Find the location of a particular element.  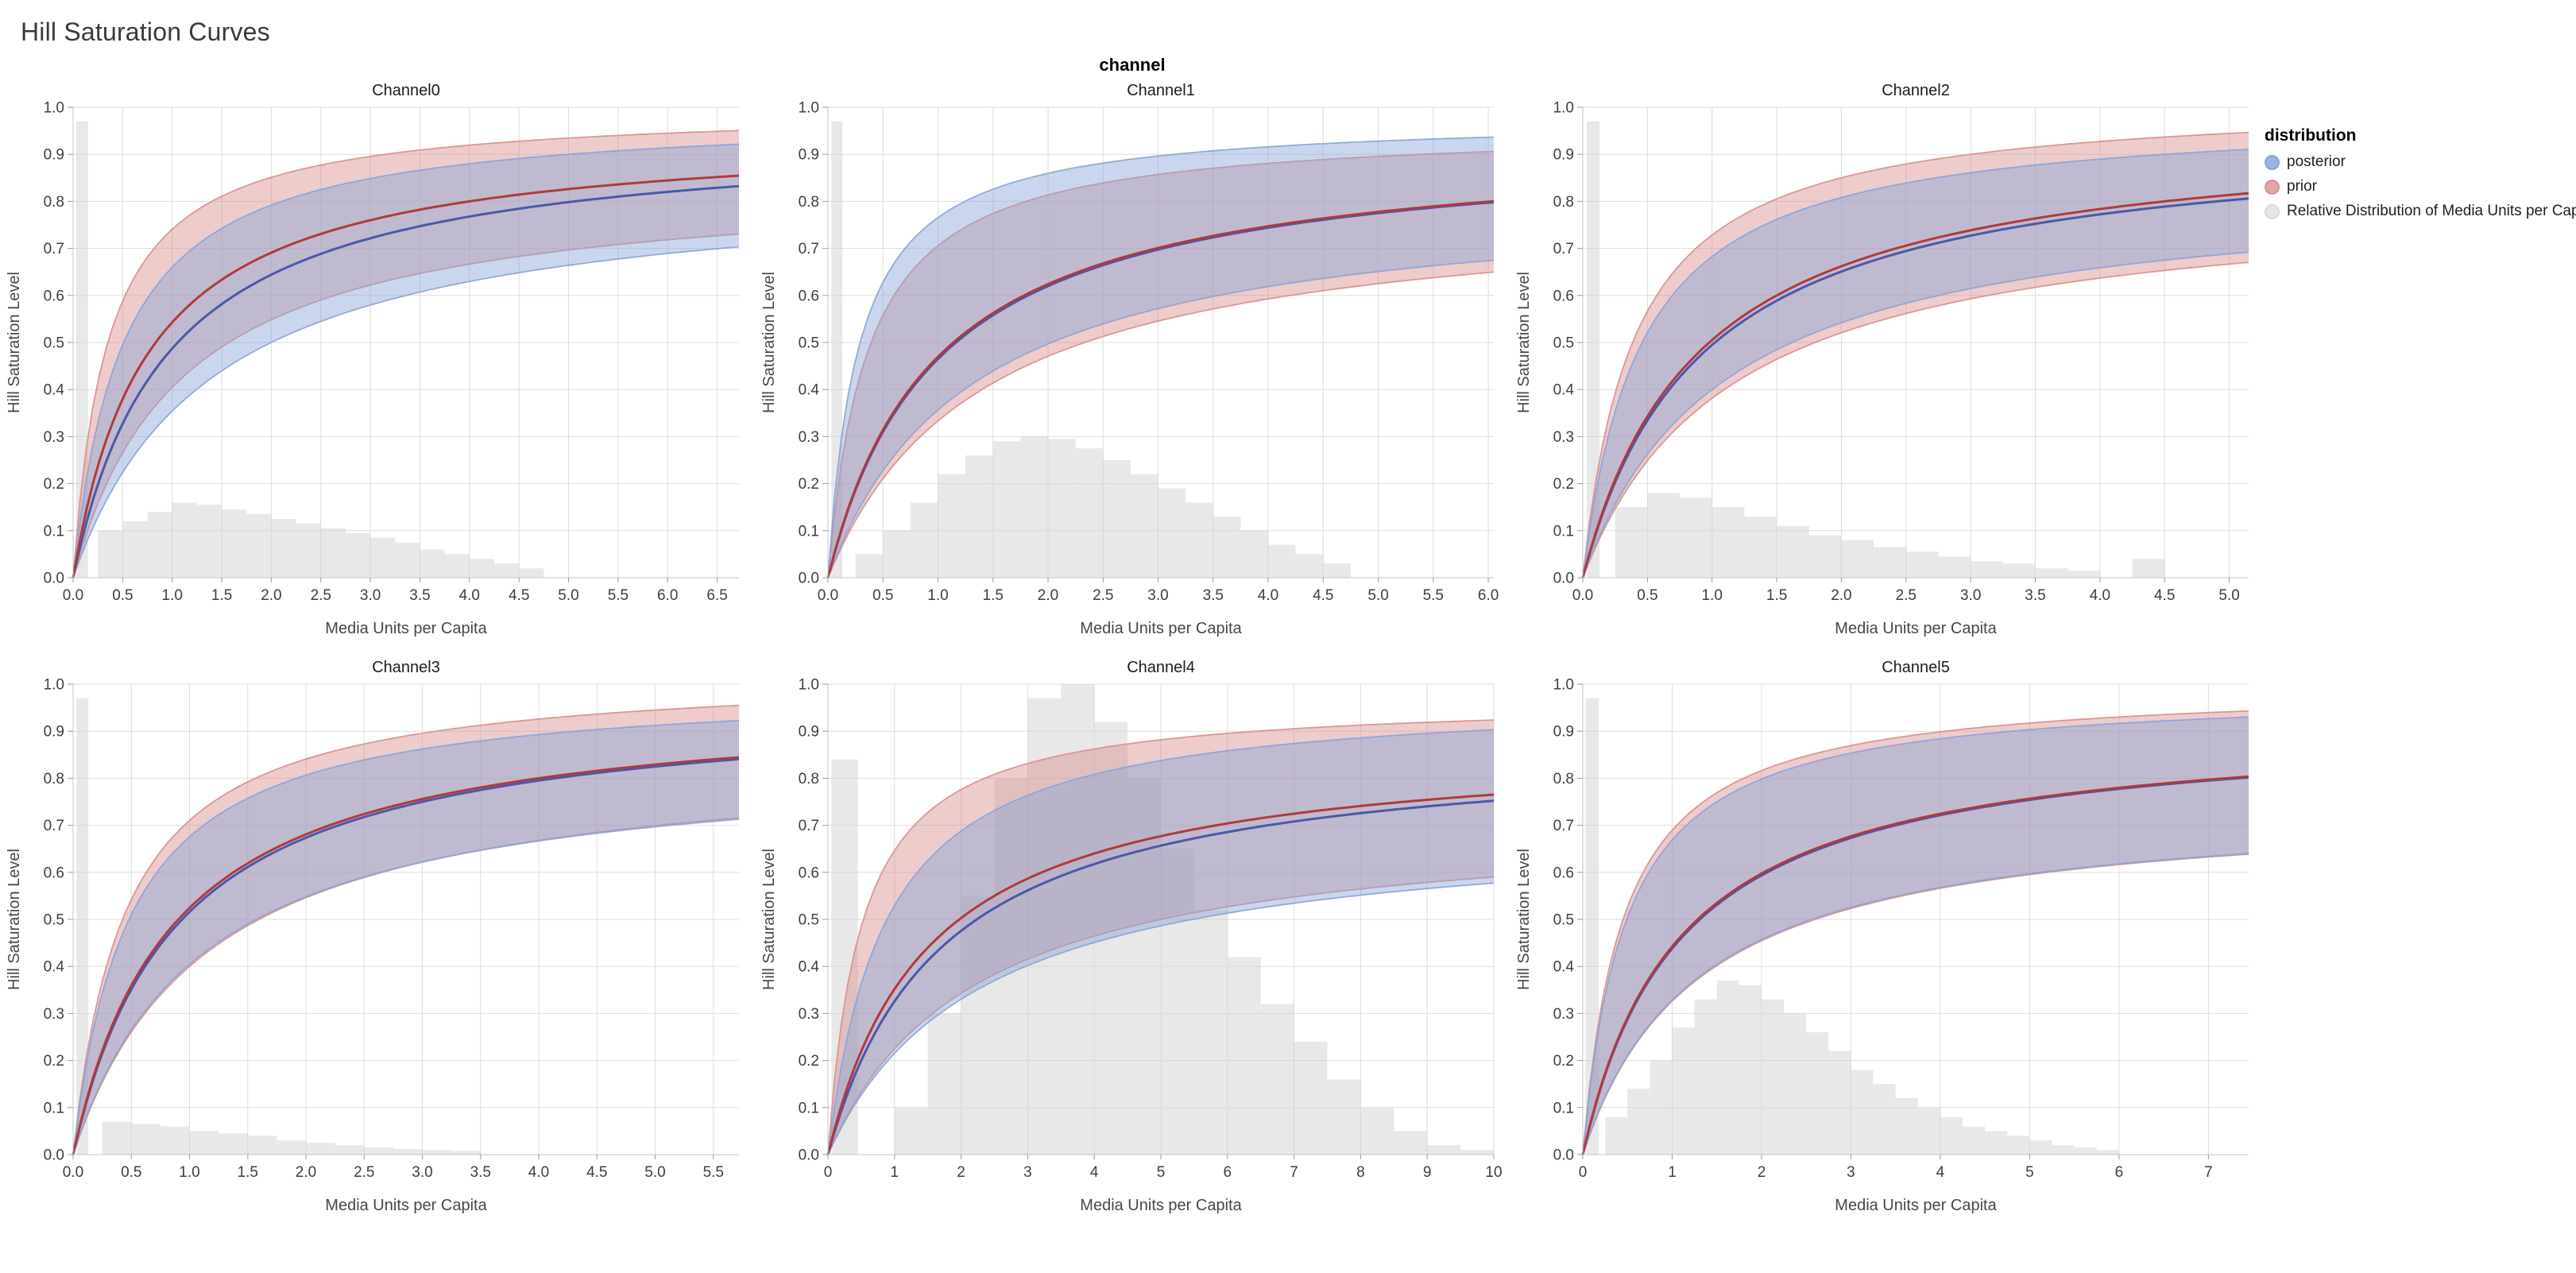

svg-text: 3.0 is located at coordinates (1971, 596).